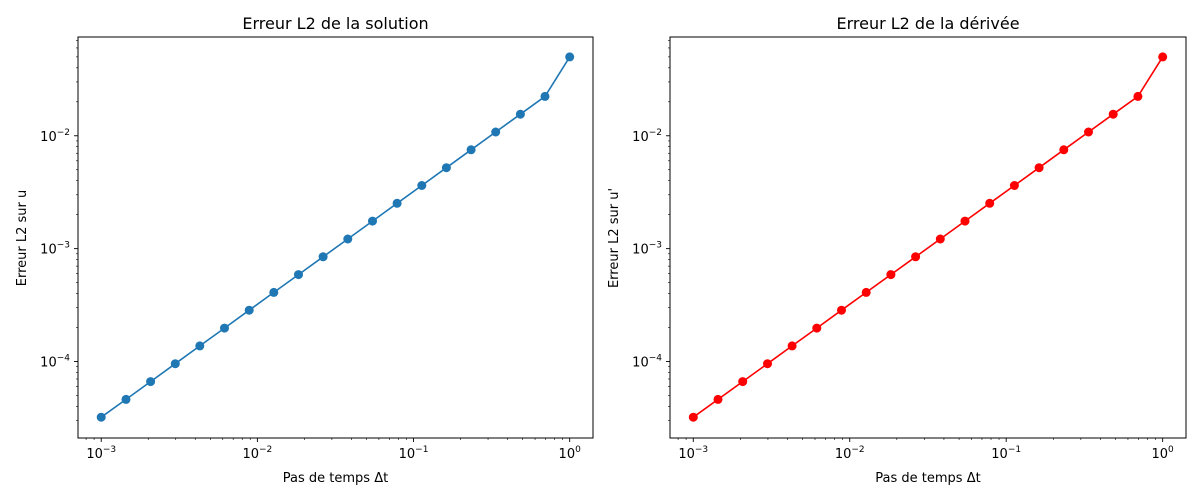  Describe the element at coordinates (927, 23) in the screenshot. I see `chart-title: Erreur L2 de la dérivée` at that location.